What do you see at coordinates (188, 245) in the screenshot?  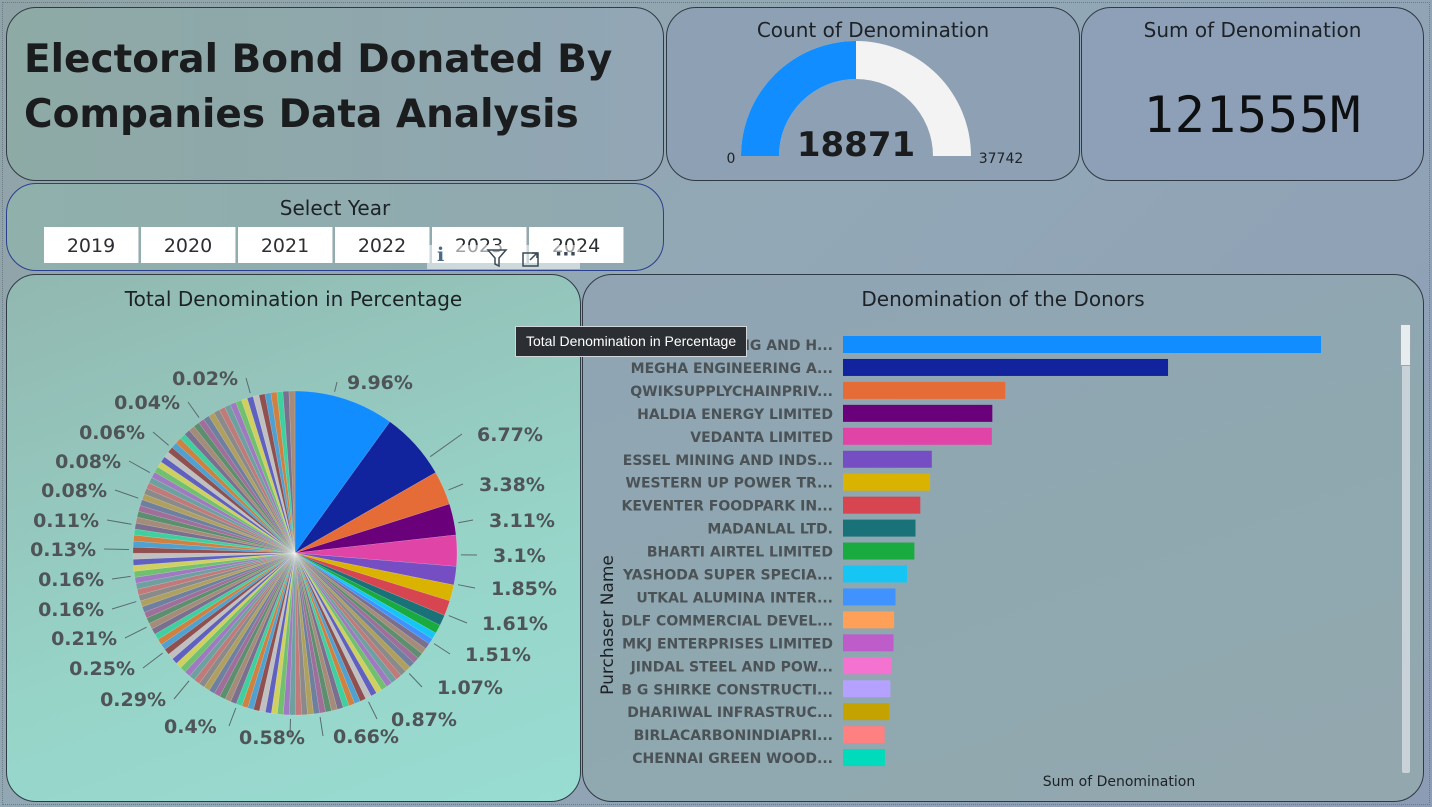 I see `year-button-2020: 2020` at bounding box center [188, 245].